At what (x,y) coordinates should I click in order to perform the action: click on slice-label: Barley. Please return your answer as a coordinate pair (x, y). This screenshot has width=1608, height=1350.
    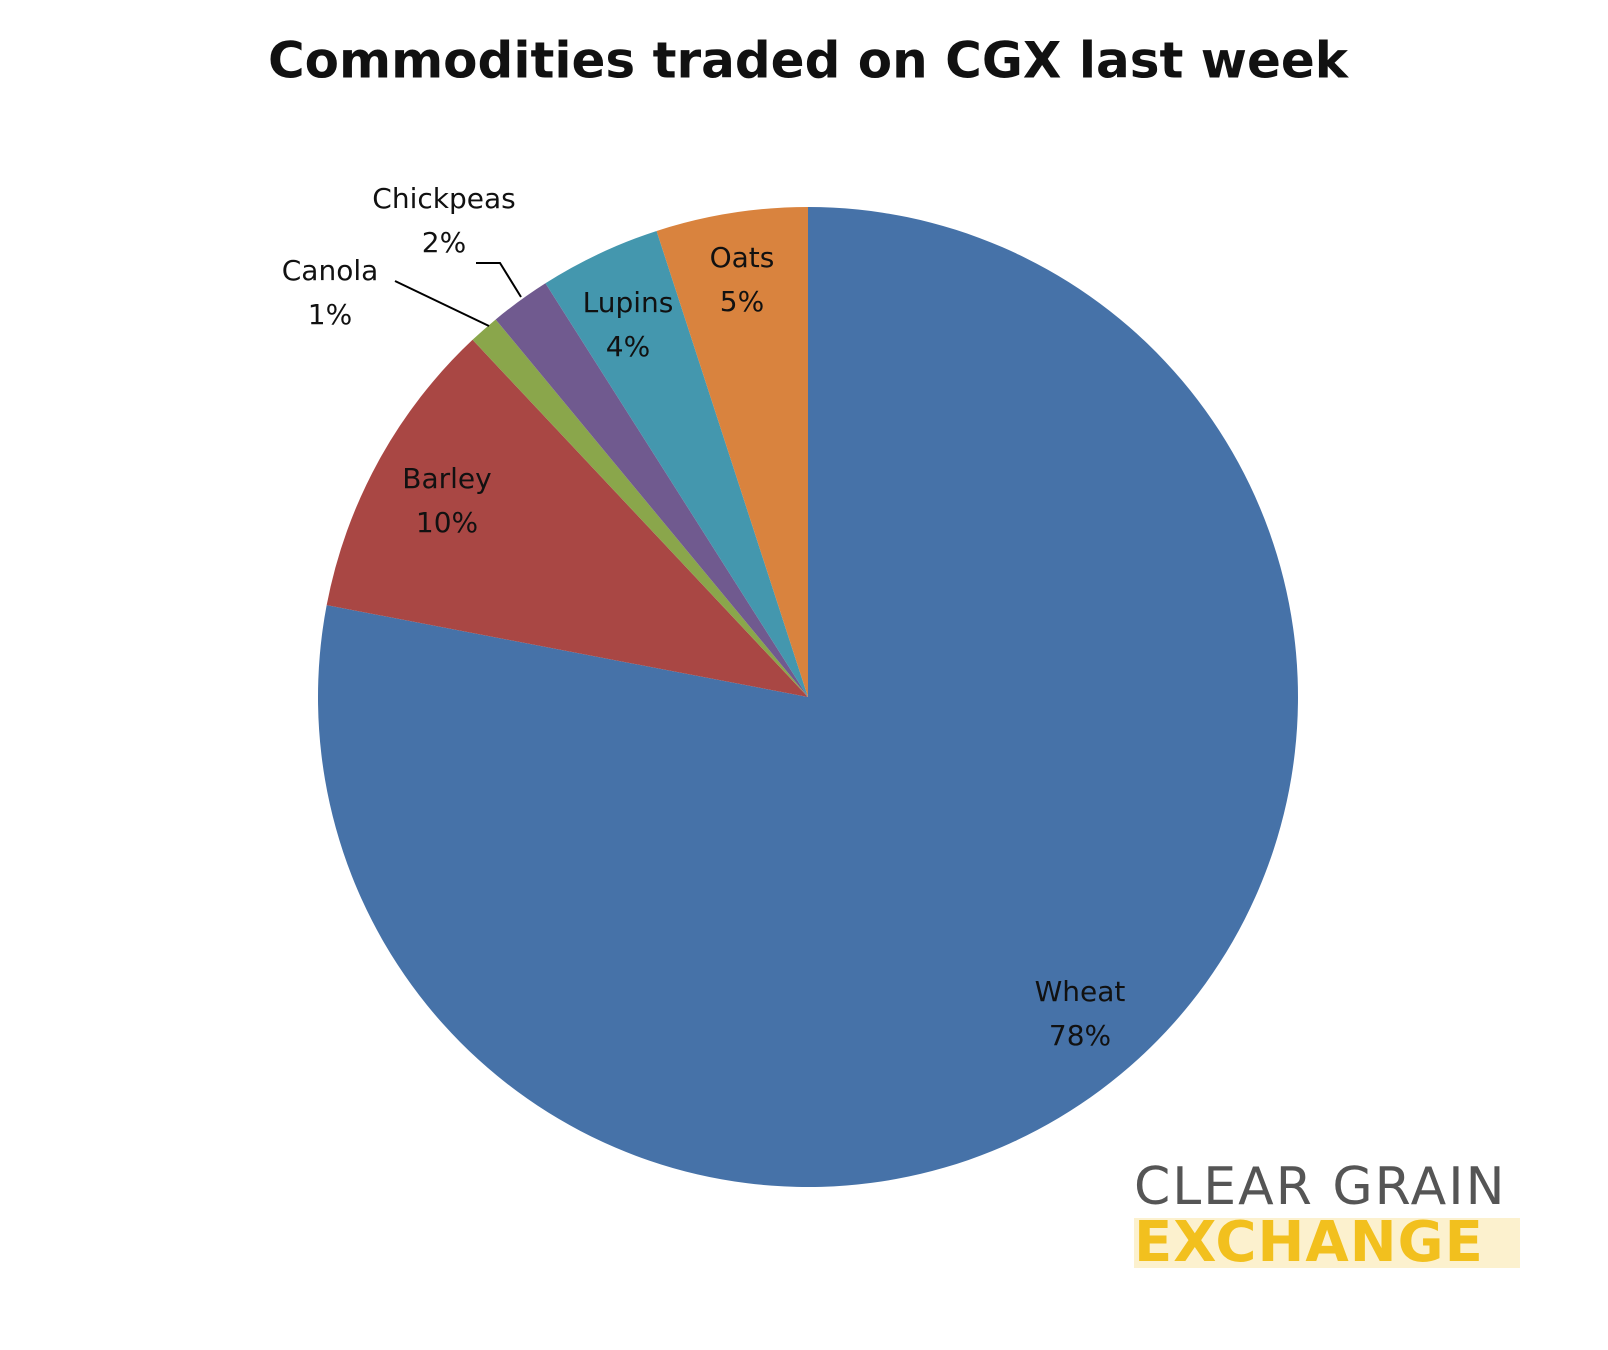
    Looking at the image, I should click on (446, 478).